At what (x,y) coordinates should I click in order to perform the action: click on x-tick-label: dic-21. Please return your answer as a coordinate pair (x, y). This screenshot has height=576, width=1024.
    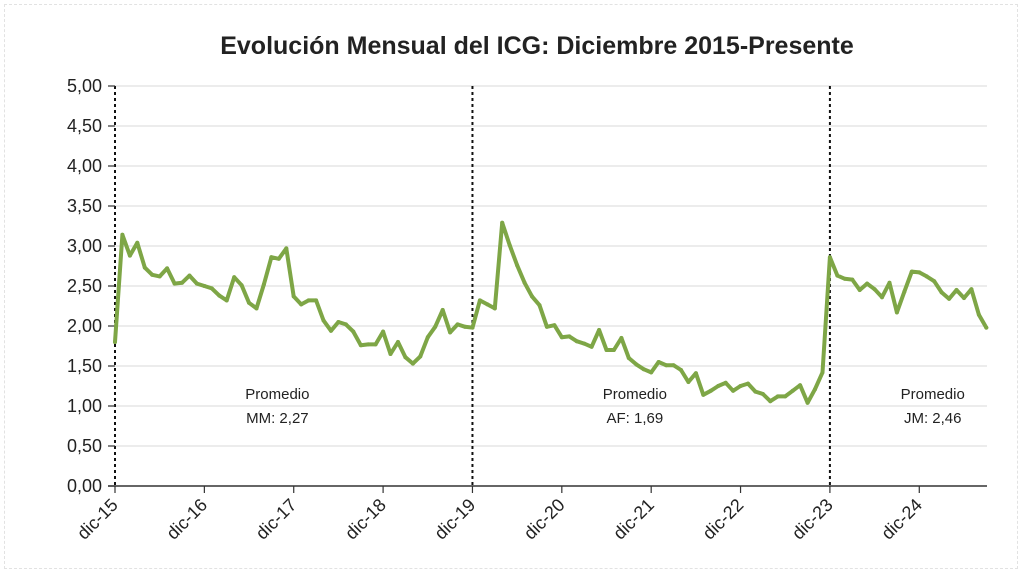
    Looking at the image, I should click on (633, 519).